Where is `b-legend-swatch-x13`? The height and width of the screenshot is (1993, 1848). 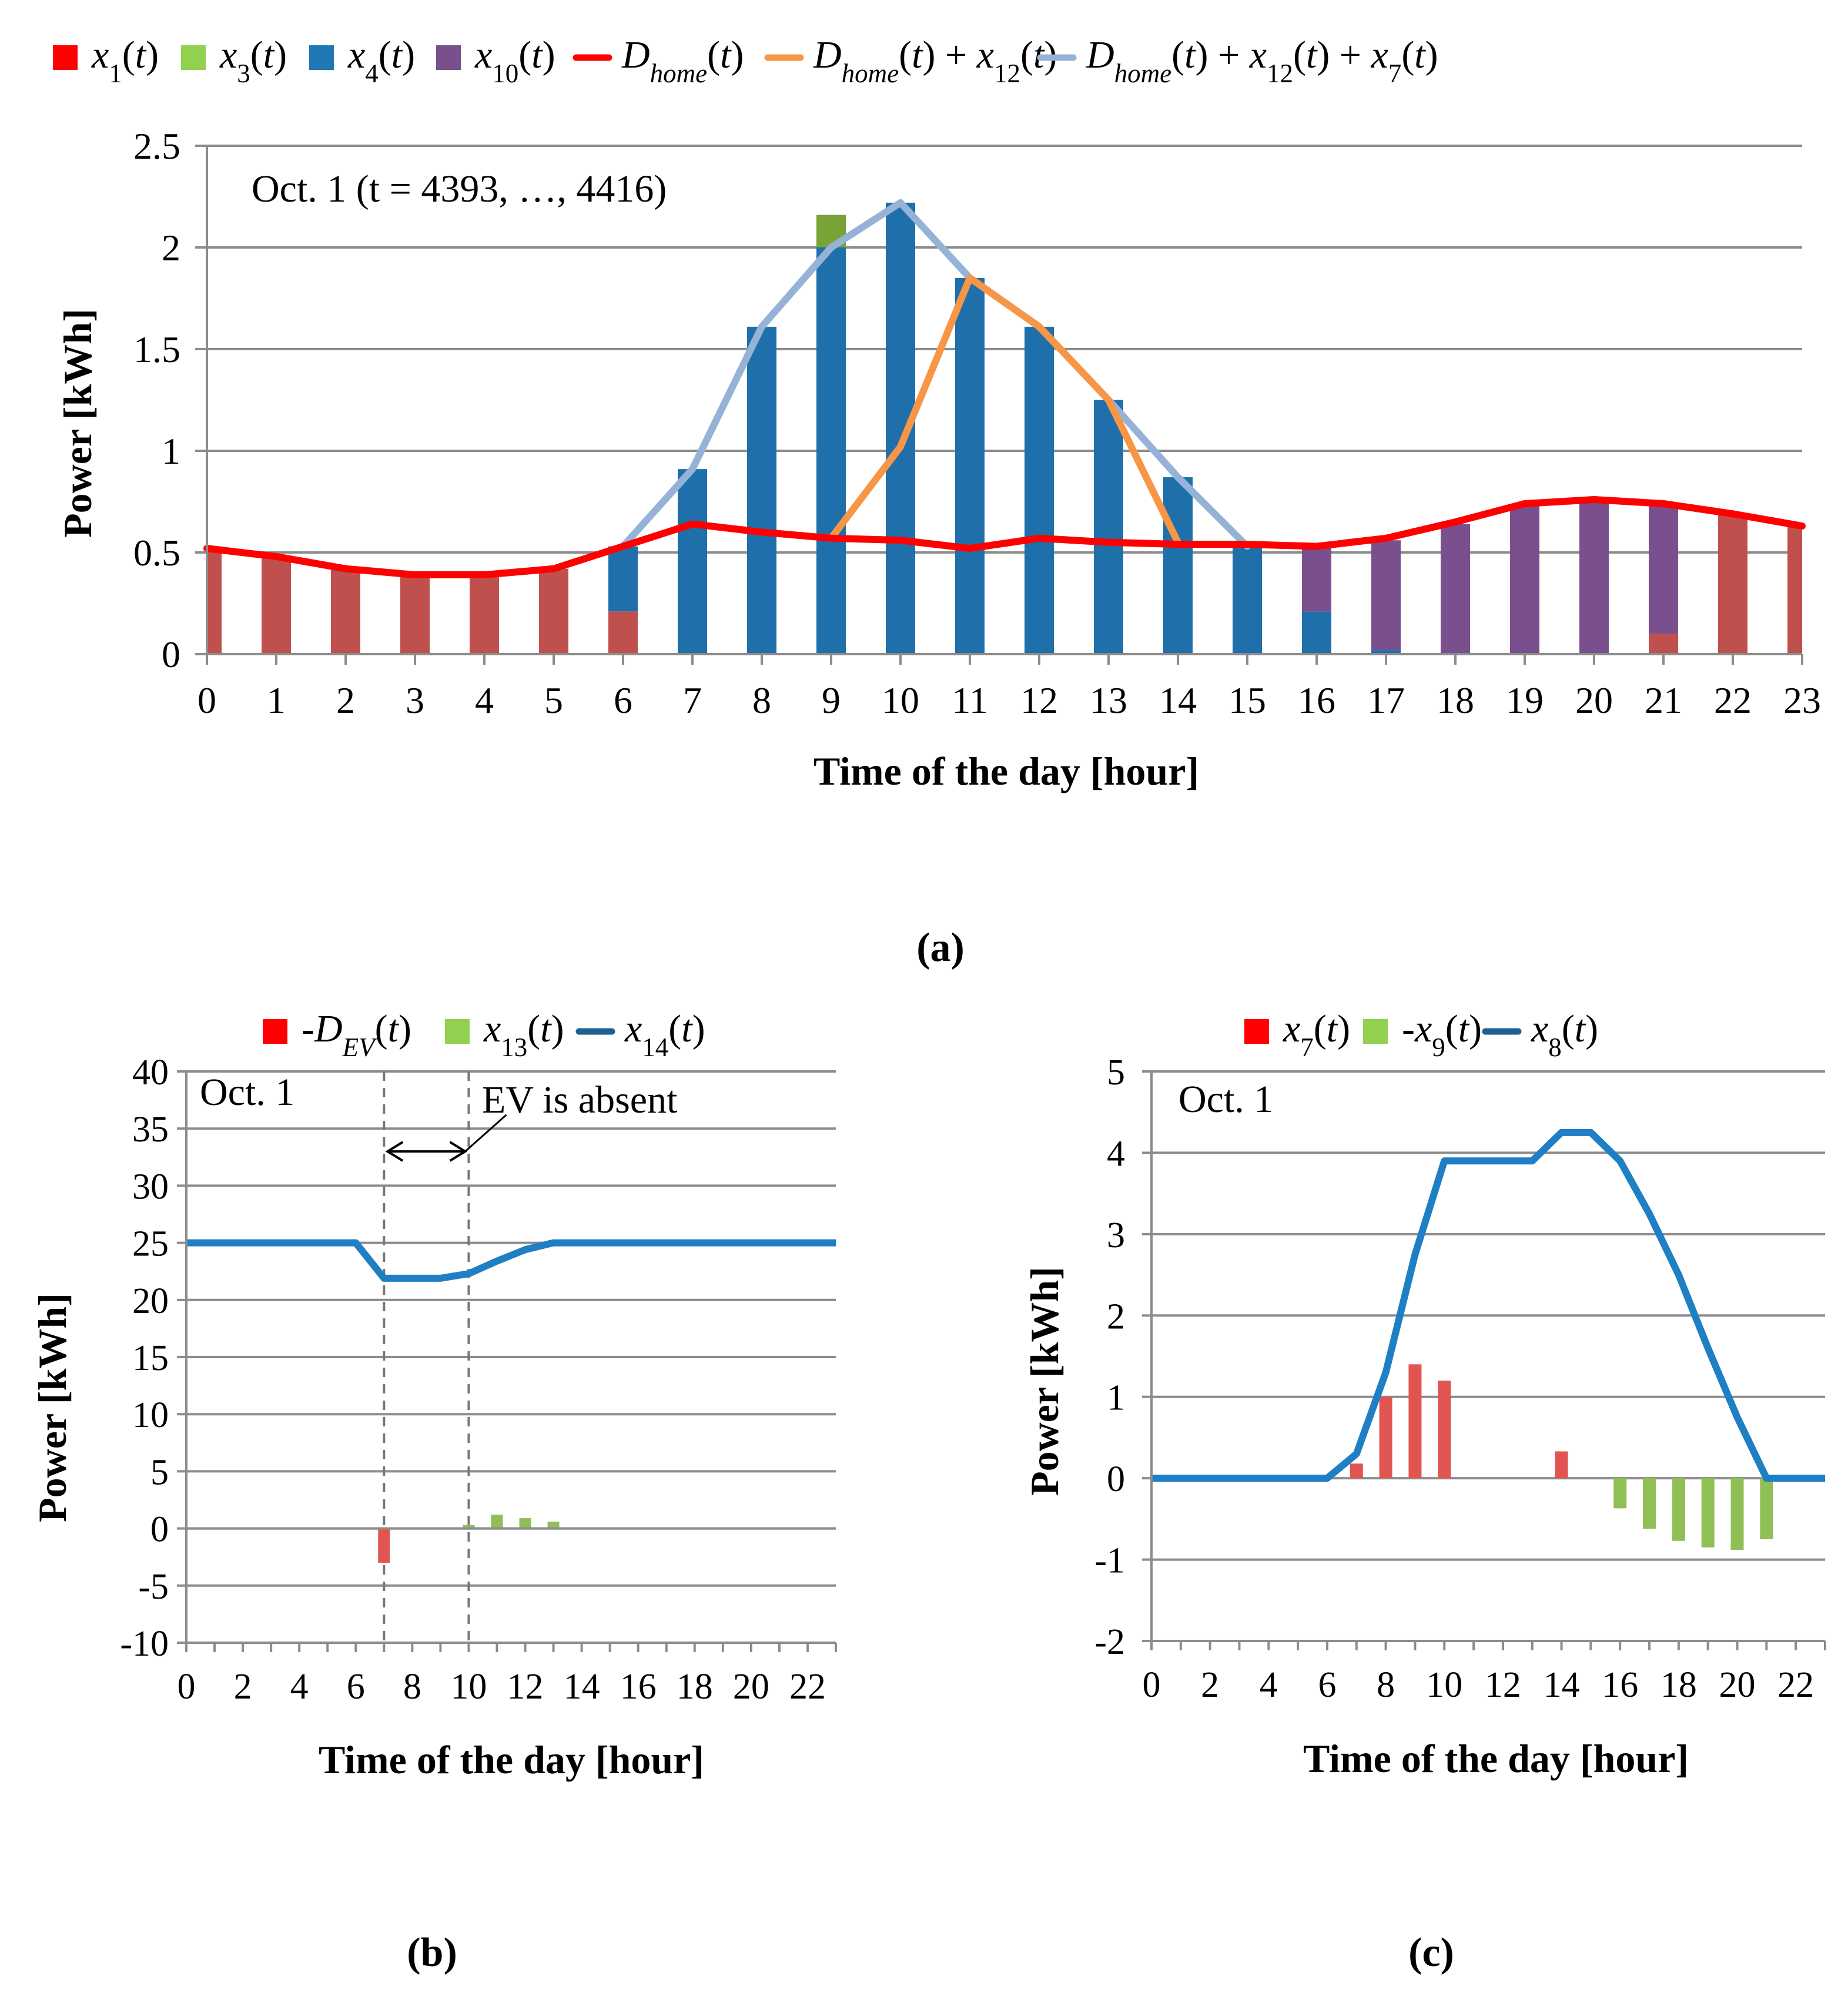 b-legend-swatch-x13 is located at coordinates (457, 1031).